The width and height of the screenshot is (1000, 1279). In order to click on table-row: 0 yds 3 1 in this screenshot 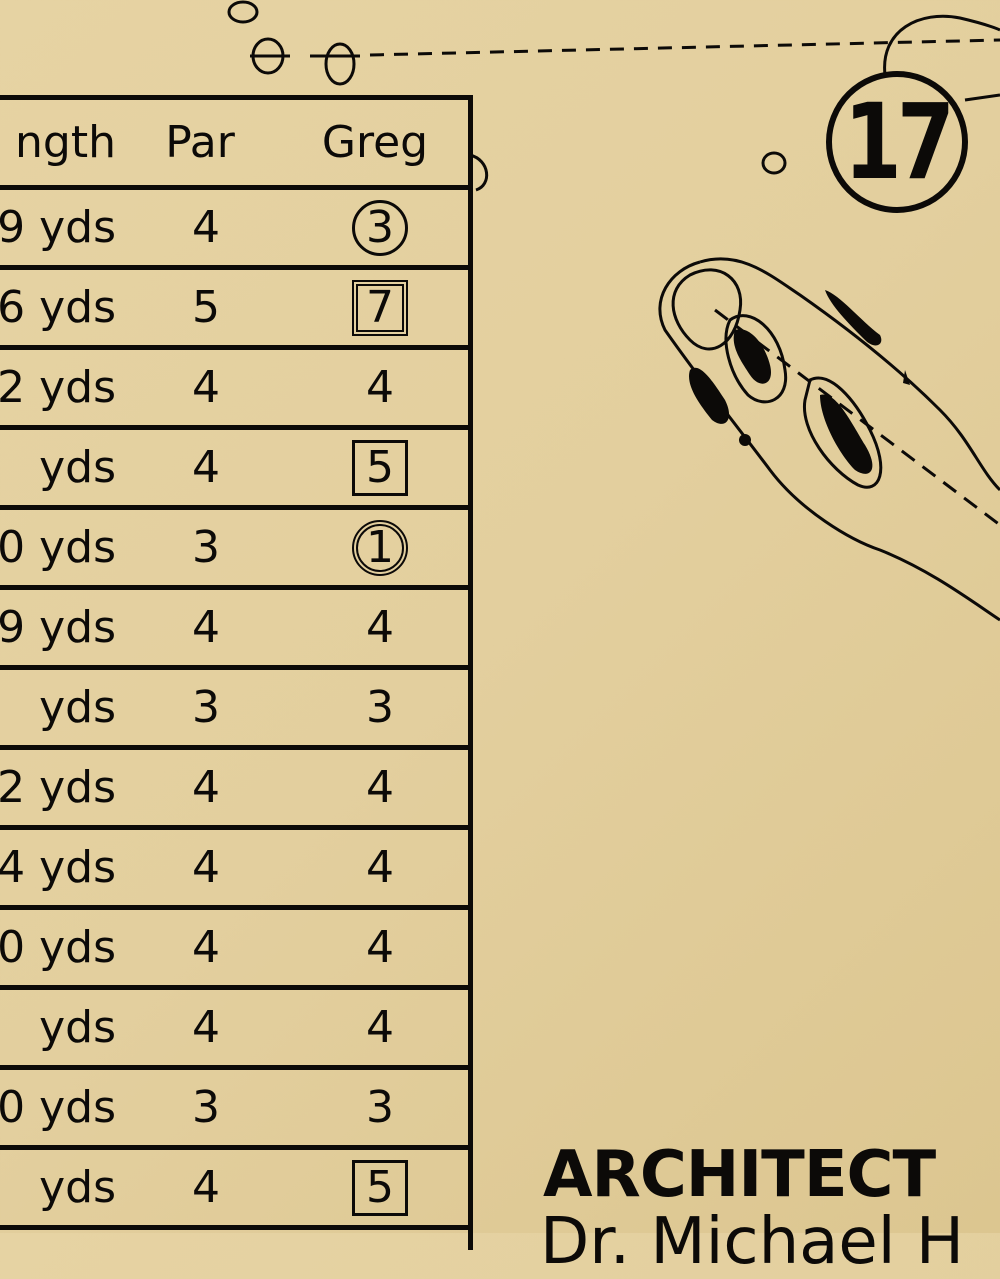, I will do `click(234, 550)`.